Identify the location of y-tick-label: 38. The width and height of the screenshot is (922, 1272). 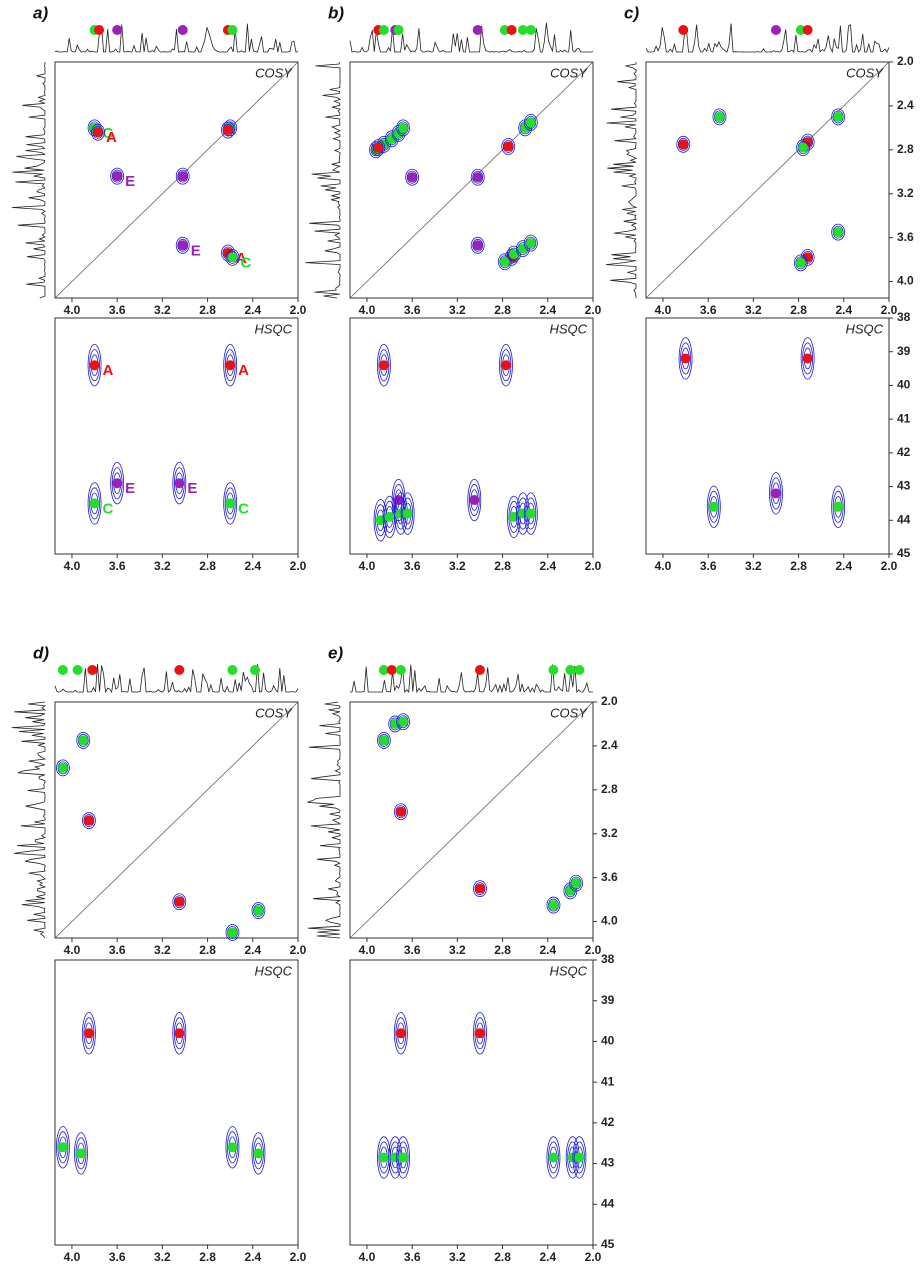
(608, 959).